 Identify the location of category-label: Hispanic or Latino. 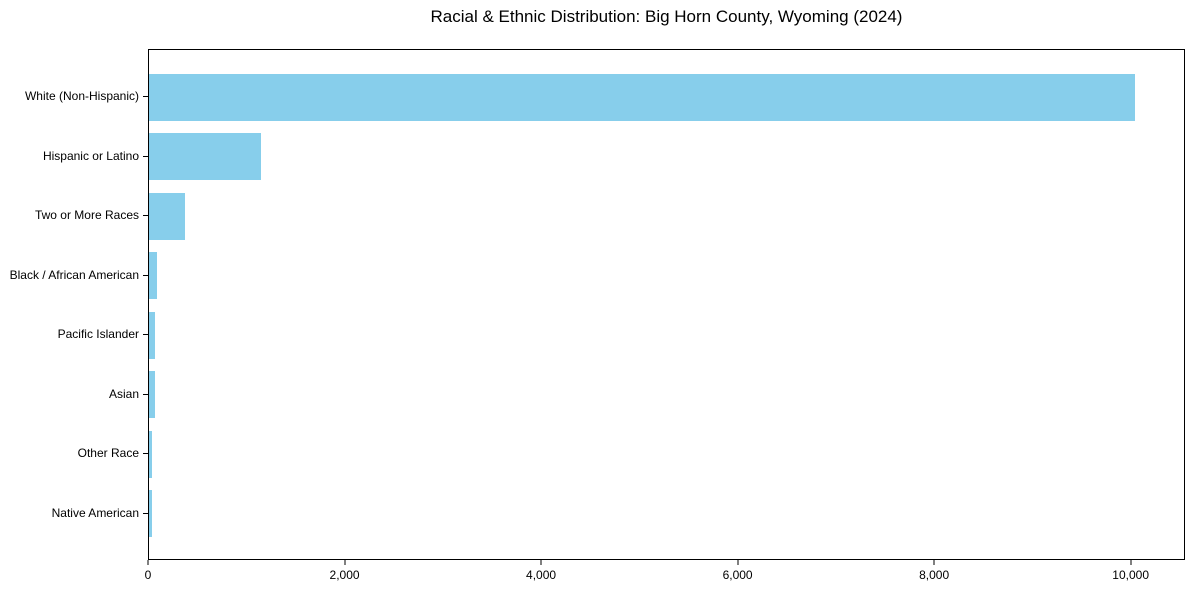
(90, 155).